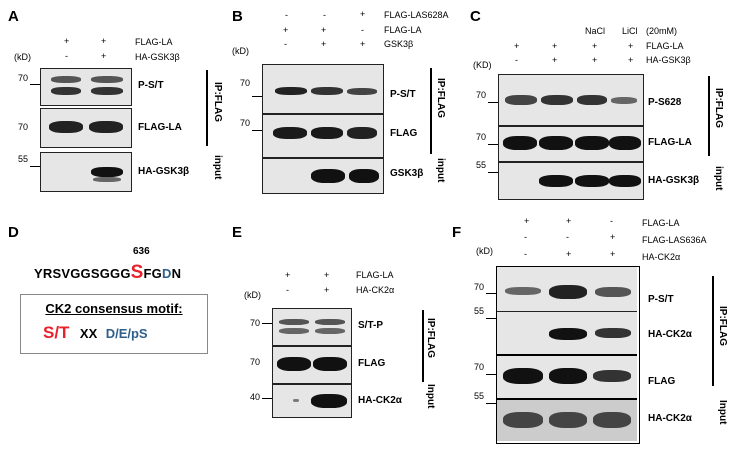 The image size is (734, 453). Describe the element at coordinates (403, 30) in the screenshot. I see `panel-b-row-label: FLAG-LA` at that location.